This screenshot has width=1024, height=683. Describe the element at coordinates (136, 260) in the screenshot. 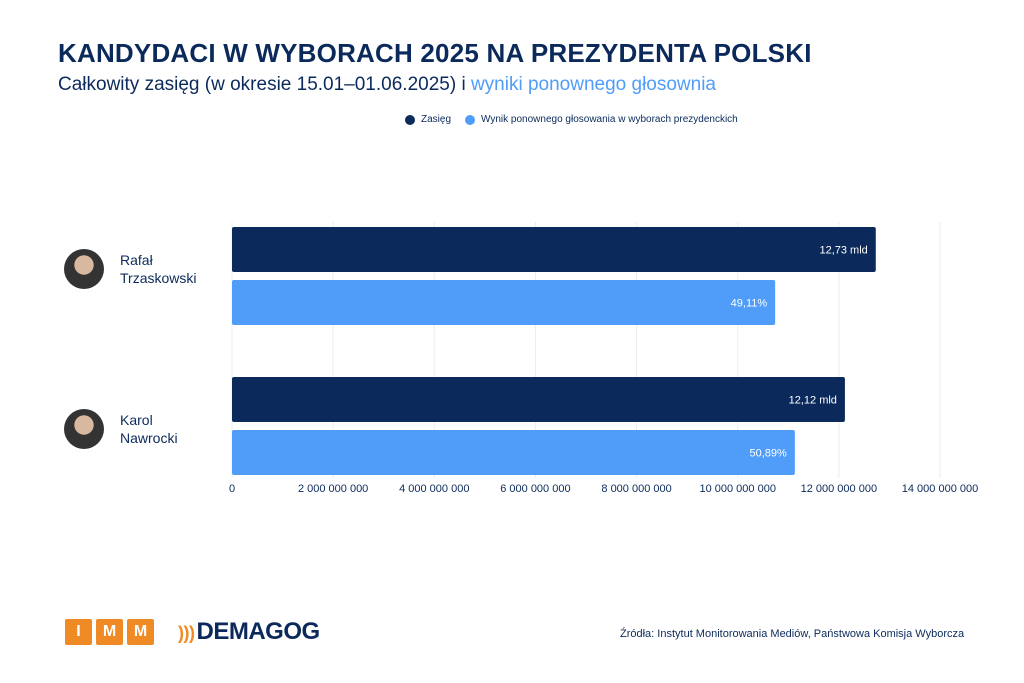

I see `candidate-first-name: Rafał` at that location.